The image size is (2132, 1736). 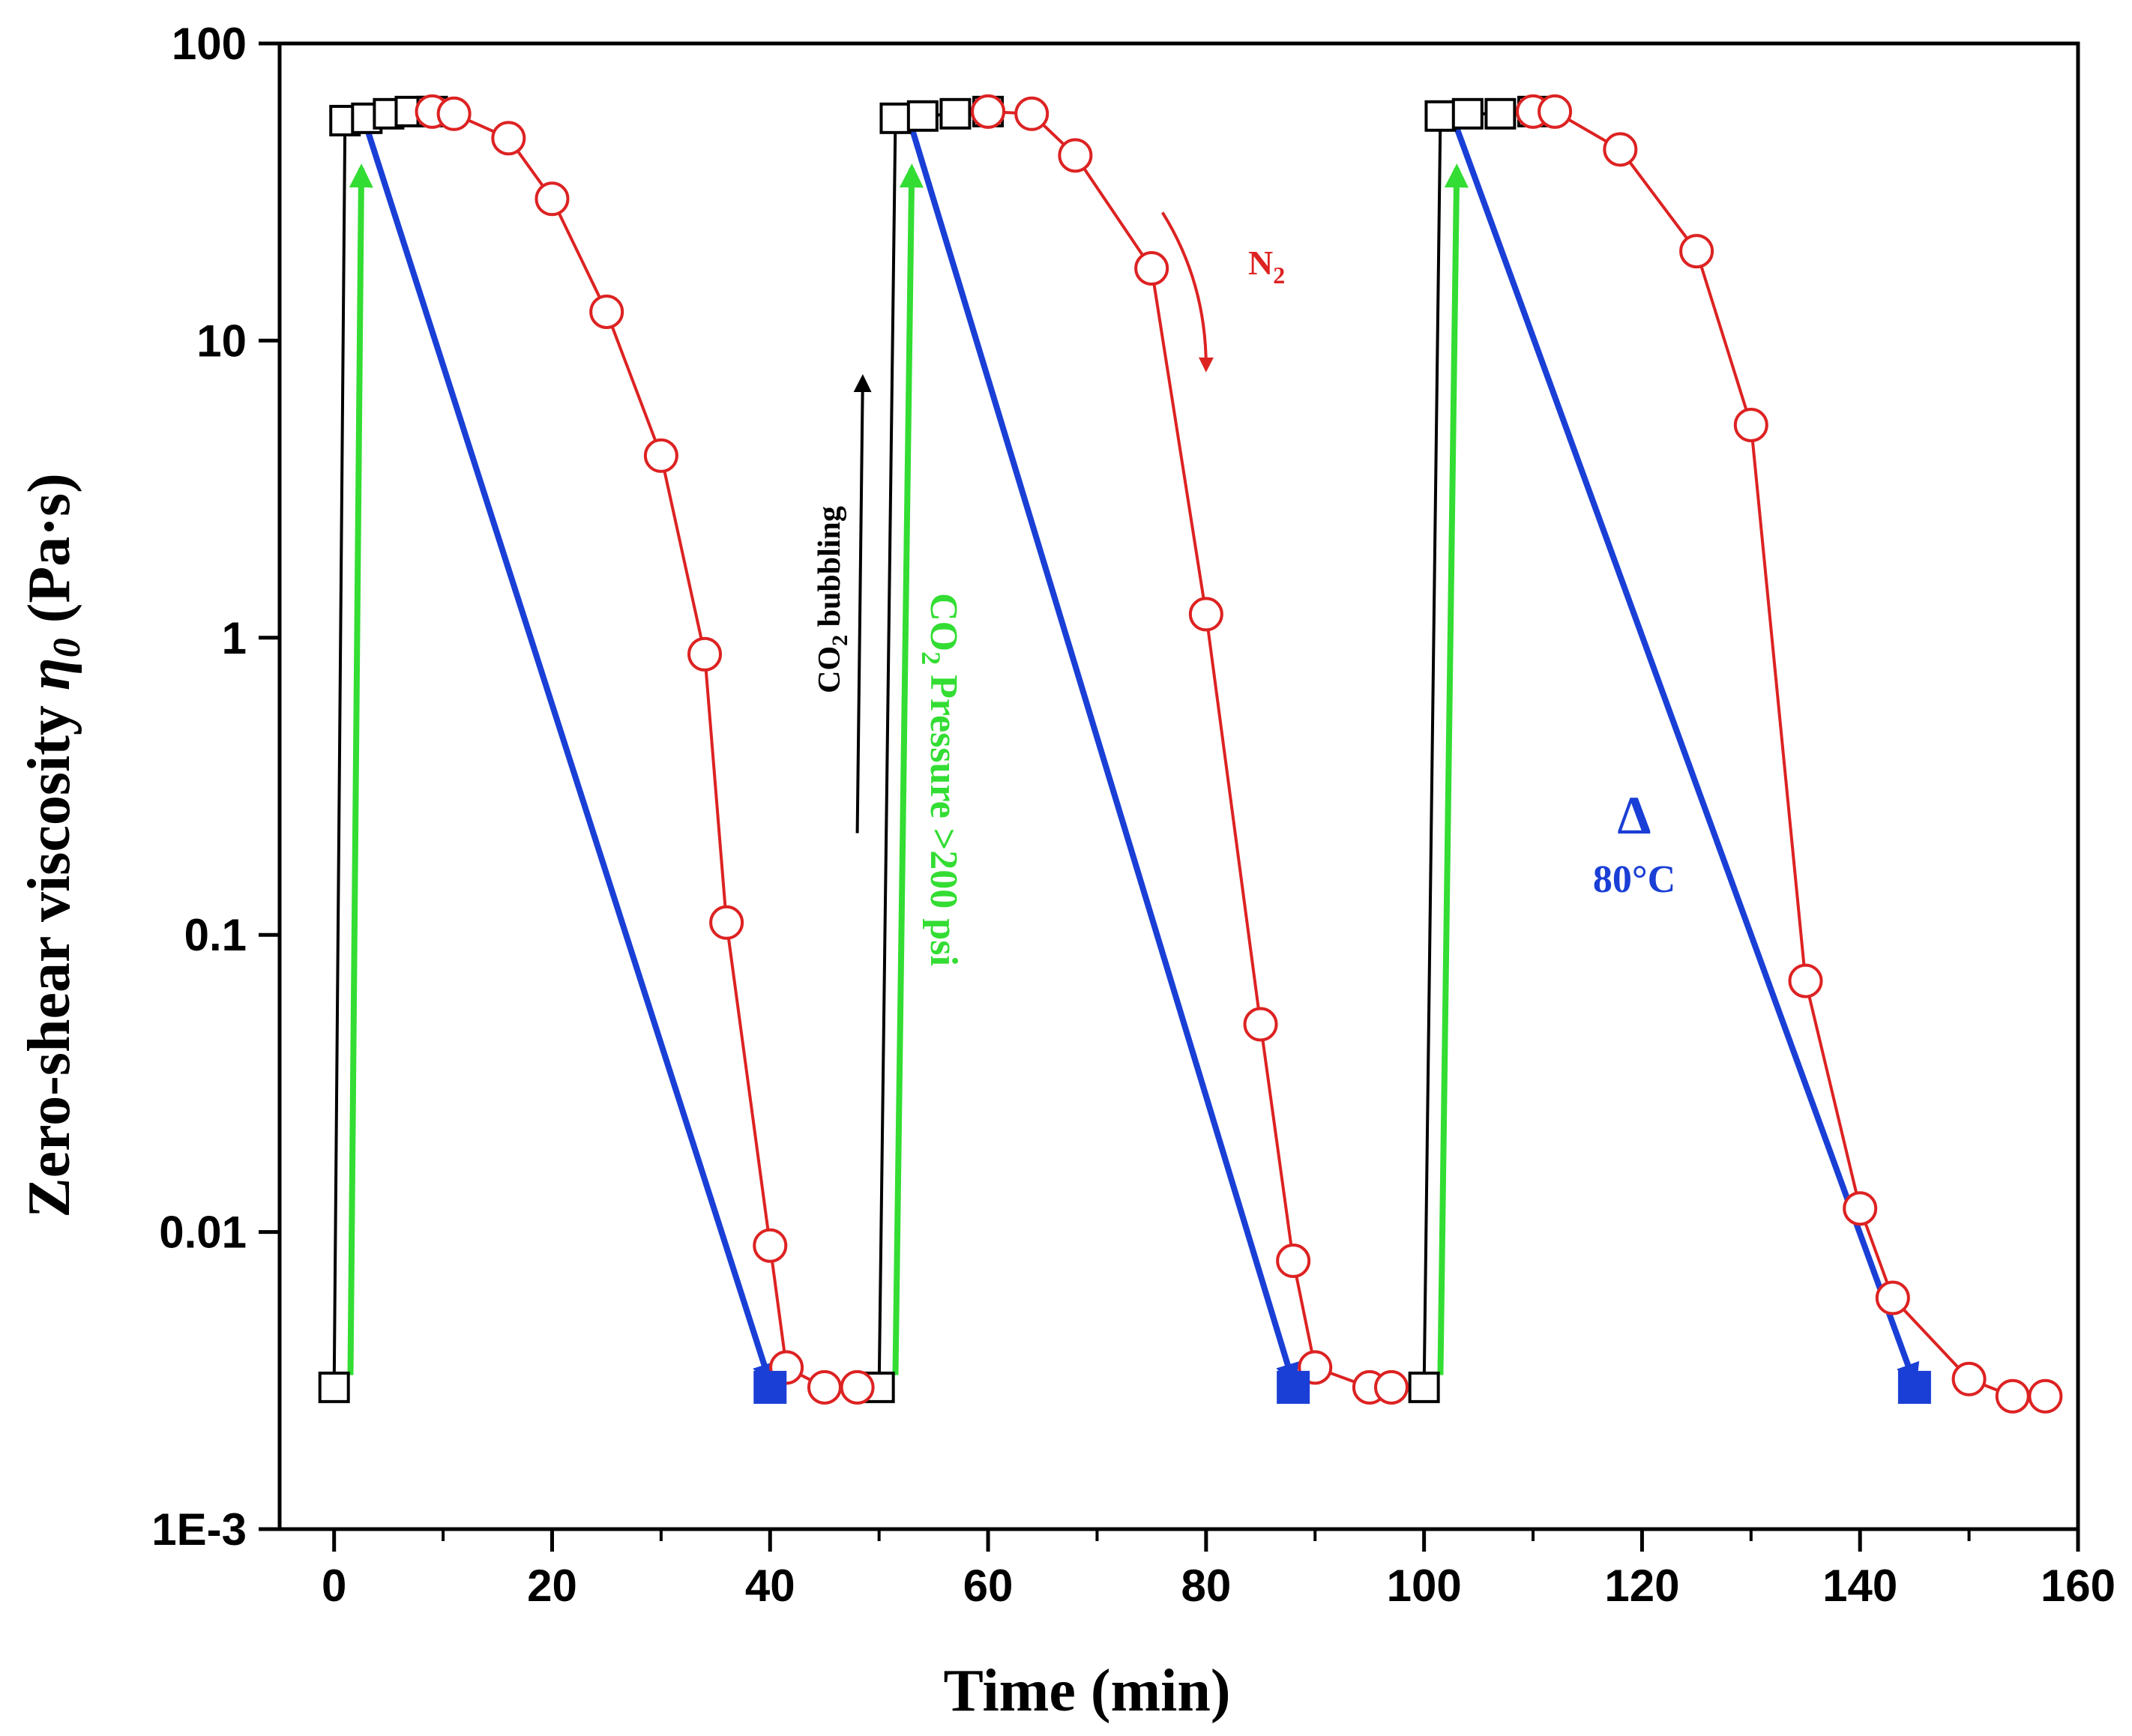 I want to click on y-tick-label: 0.01, so click(x=203, y=1233).